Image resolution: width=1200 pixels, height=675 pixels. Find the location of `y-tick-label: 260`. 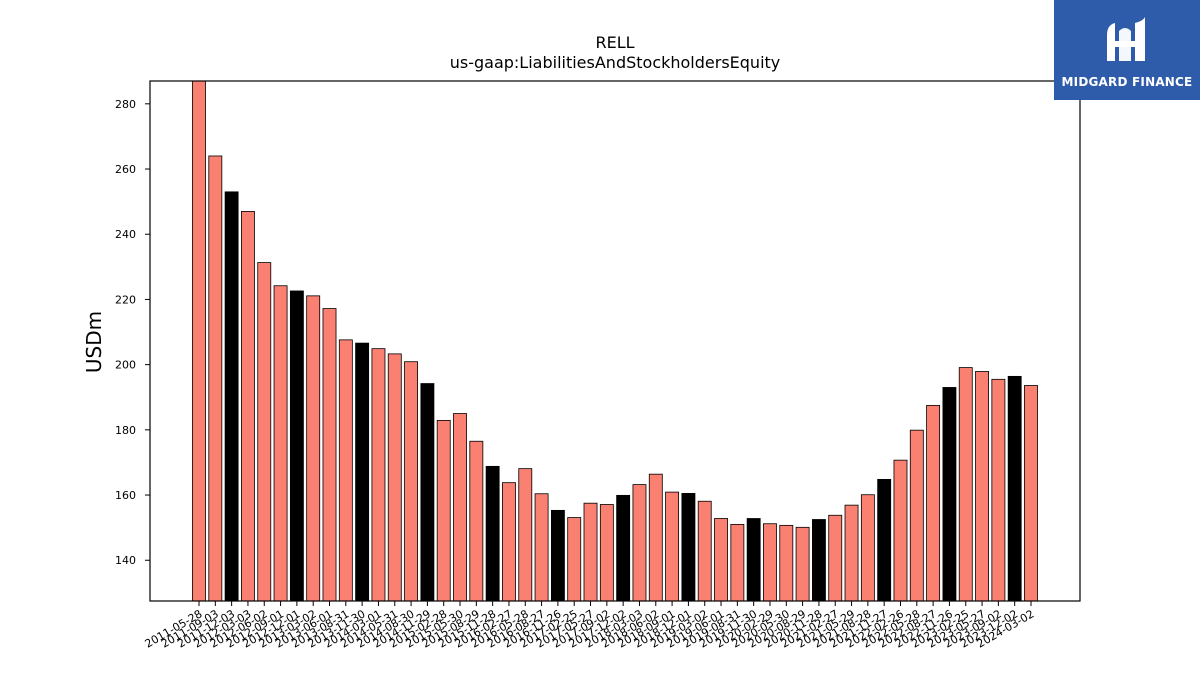

y-tick-label: 260 is located at coordinates (125, 169).